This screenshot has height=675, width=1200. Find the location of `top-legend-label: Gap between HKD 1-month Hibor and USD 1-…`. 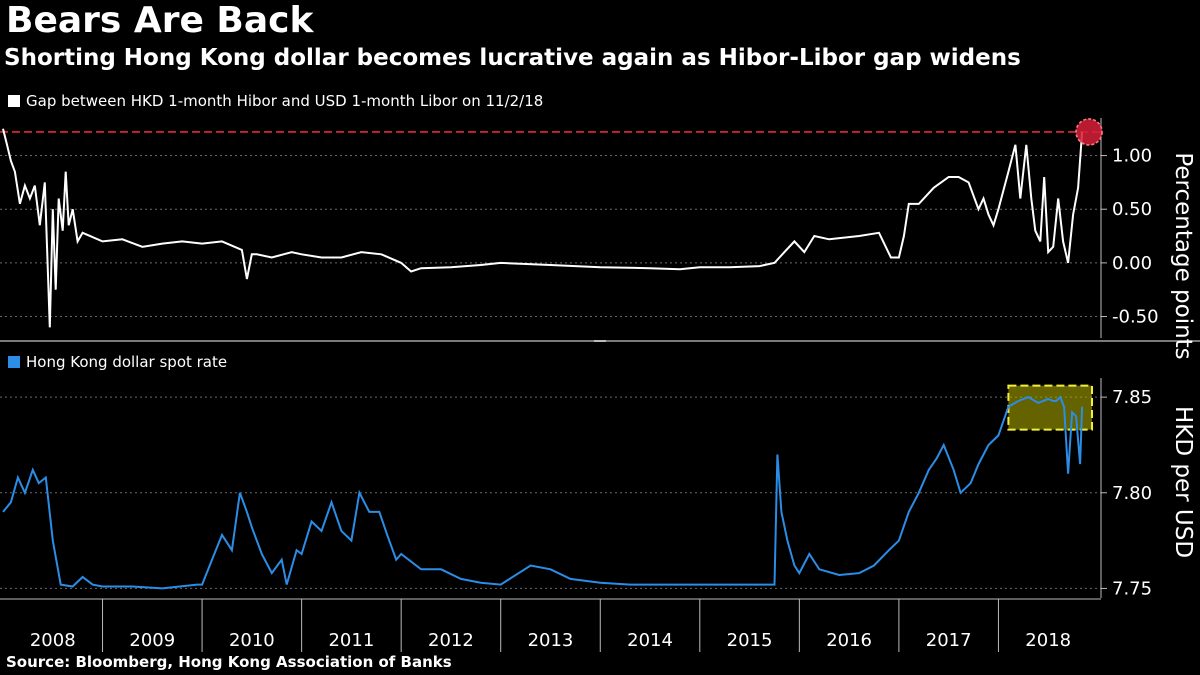

top-legend-label: Gap between HKD 1-month Hibor and USD 1-… is located at coordinates (285, 101).